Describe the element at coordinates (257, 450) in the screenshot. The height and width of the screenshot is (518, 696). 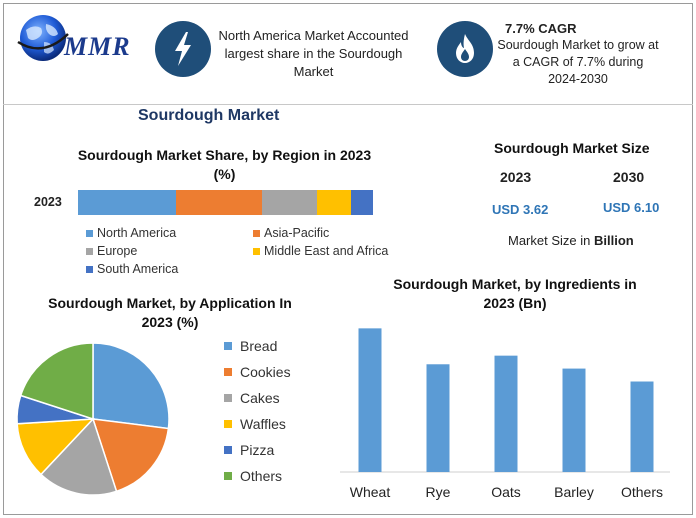
I see `legend-label: Pizza` at that location.